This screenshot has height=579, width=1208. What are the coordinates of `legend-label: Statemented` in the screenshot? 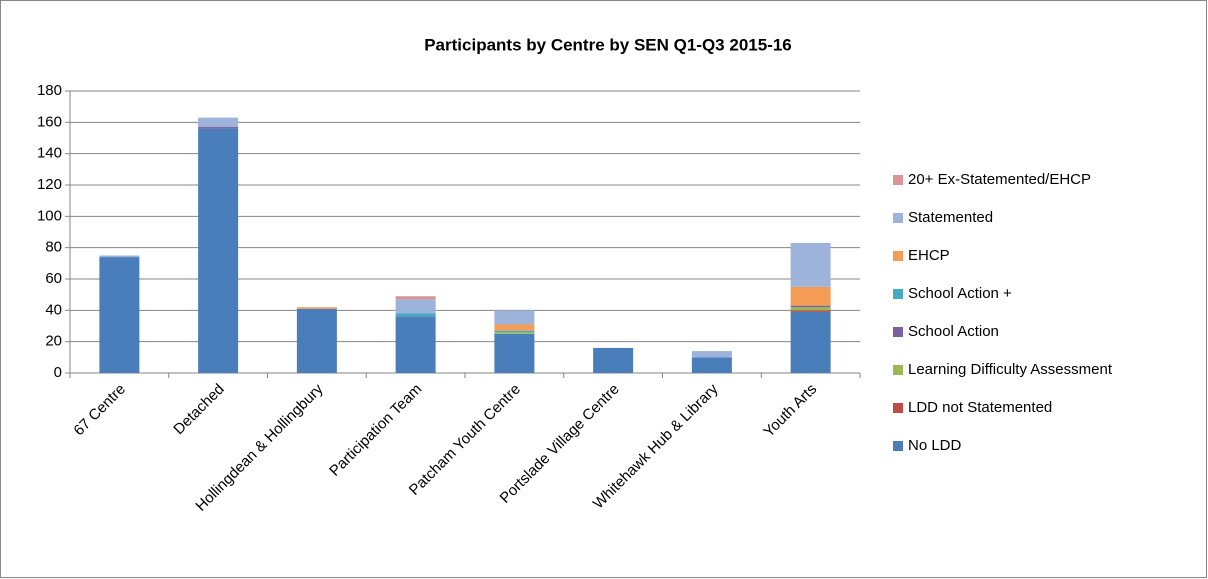 It's located at (950, 217).